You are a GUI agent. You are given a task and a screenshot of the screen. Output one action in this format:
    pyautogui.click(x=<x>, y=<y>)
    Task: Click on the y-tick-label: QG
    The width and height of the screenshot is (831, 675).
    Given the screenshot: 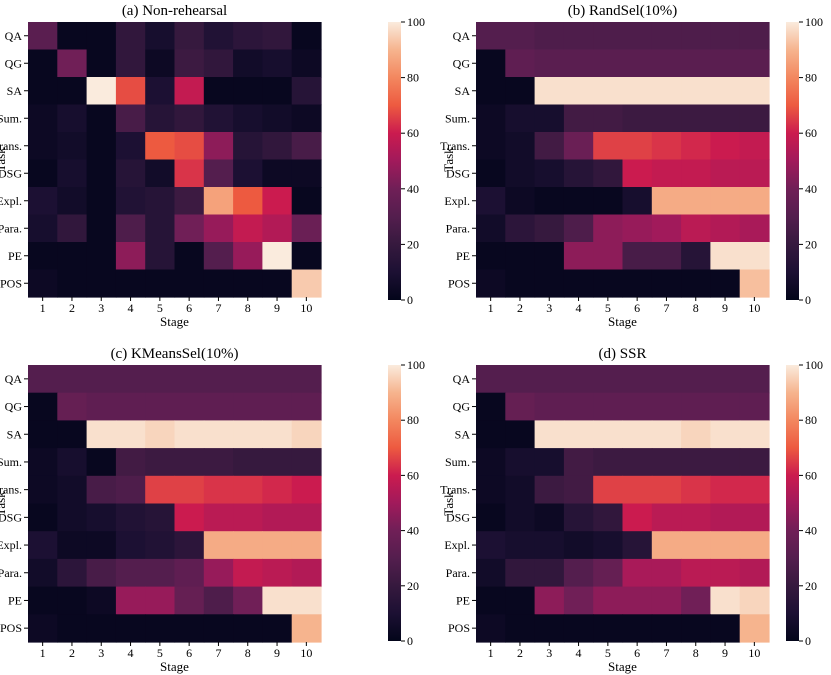 What is the action you would take?
    pyautogui.click(x=14, y=63)
    